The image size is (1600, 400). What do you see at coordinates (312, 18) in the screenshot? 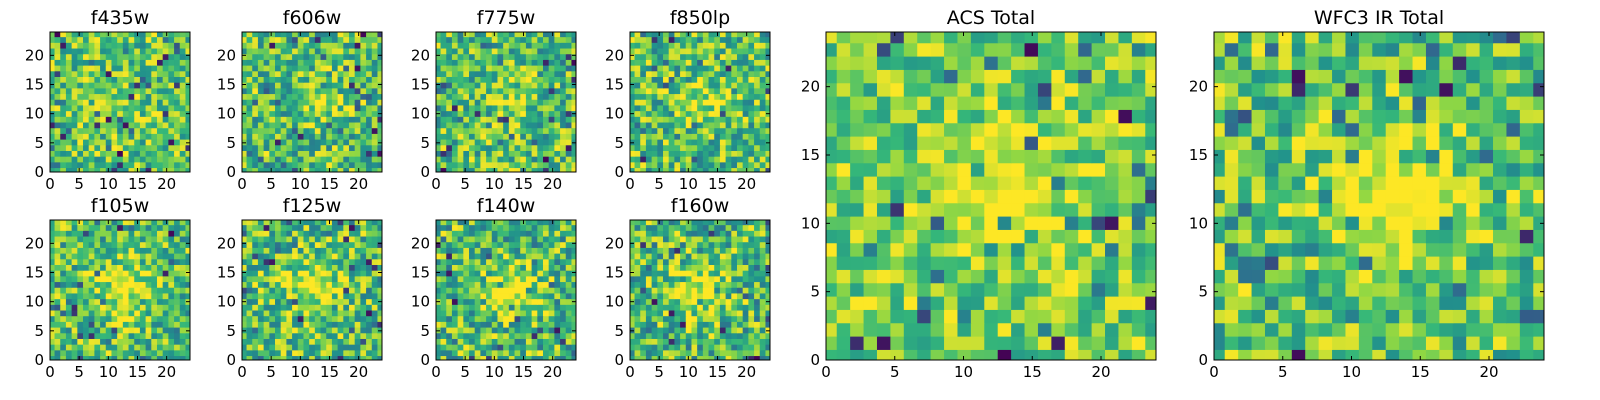
I see `panel-title: f606w` at bounding box center [312, 18].